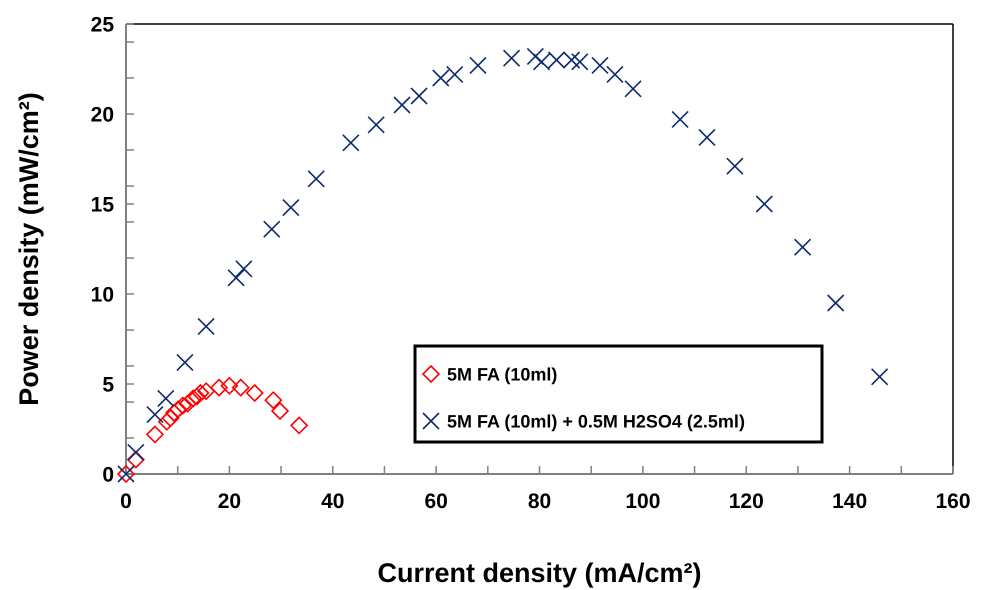 The image size is (984, 590). What do you see at coordinates (539, 573) in the screenshot?
I see `x-axis-title: Current density (mA/cm²)` at bounding box center [539, 573].